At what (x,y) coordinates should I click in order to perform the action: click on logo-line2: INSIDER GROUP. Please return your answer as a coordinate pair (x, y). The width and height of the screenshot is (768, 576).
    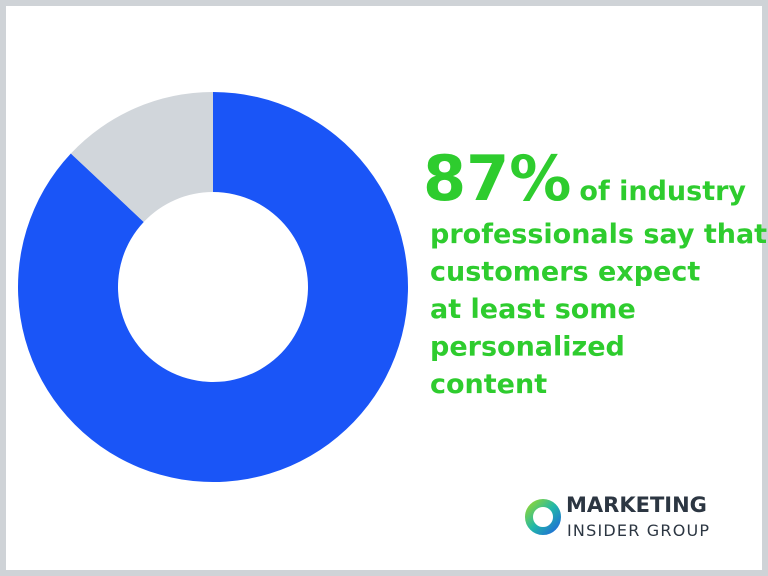
    Looking at the image, I should click on (638, 530).